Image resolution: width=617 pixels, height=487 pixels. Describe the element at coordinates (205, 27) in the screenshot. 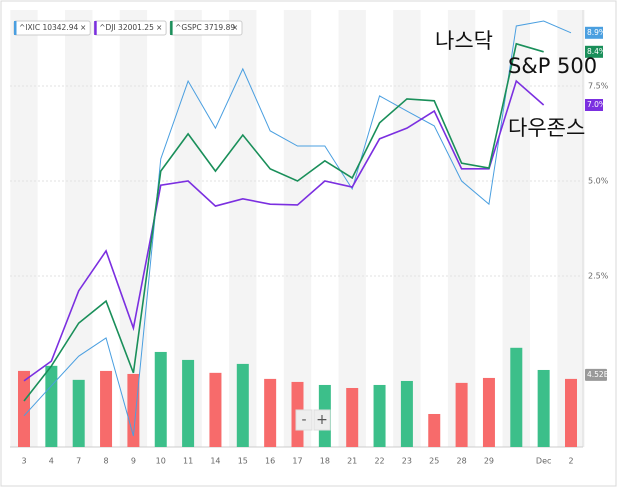

I see `legend-label: ^GSPC 3719.89` at that location.